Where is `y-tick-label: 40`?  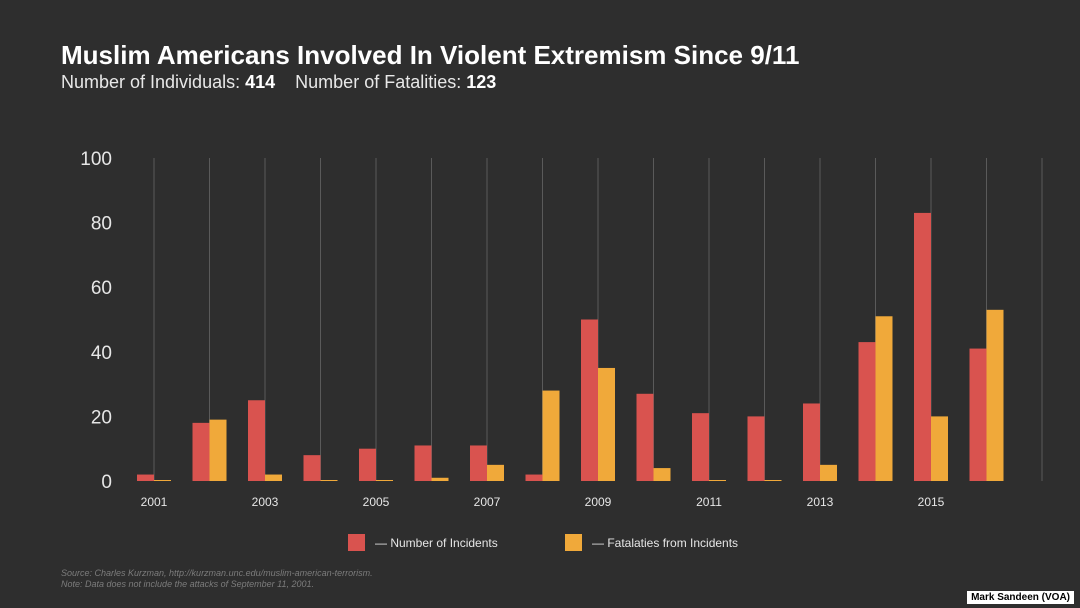
y-tick-label: 40 is located at coordinates (101, 353).